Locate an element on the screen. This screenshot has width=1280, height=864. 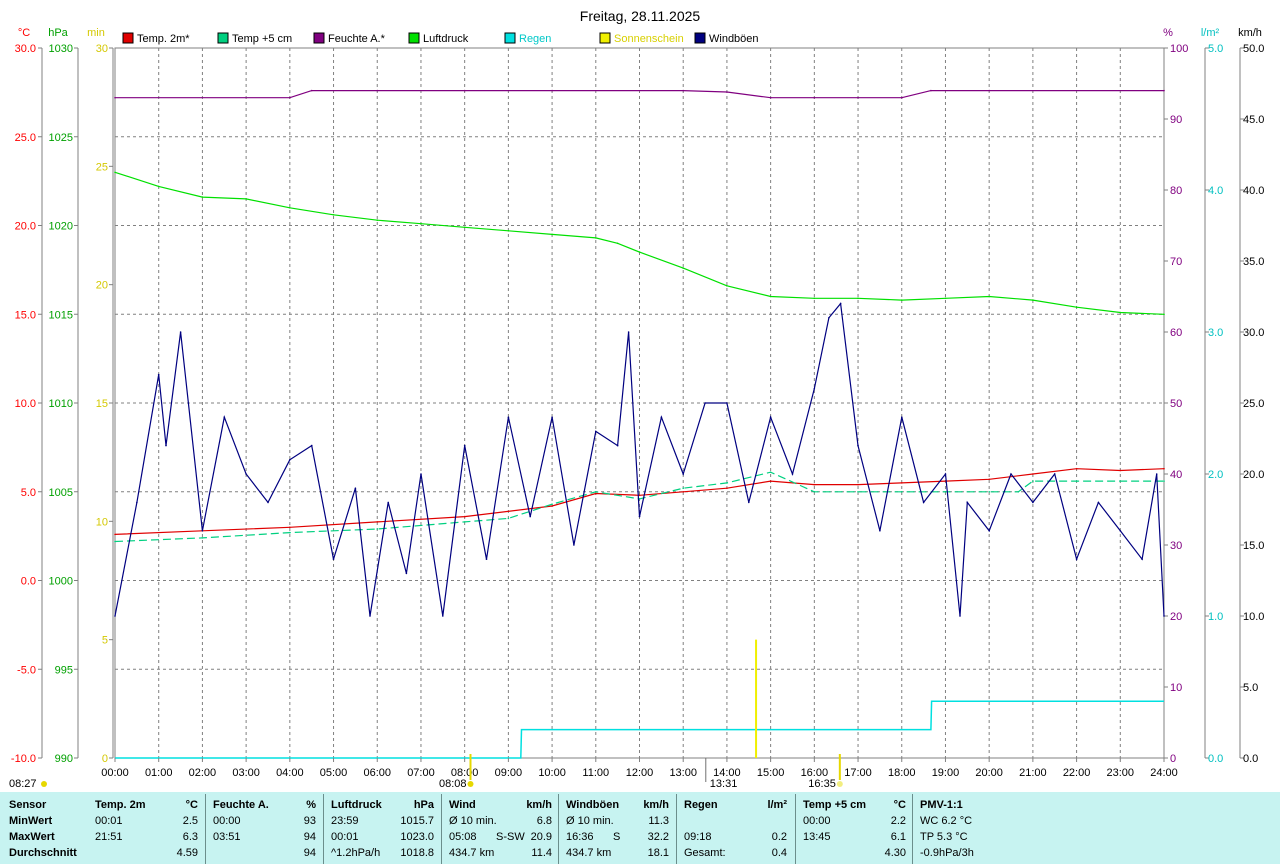
wind-tick-label: 35.0 is located at coordinates (1253, 262).